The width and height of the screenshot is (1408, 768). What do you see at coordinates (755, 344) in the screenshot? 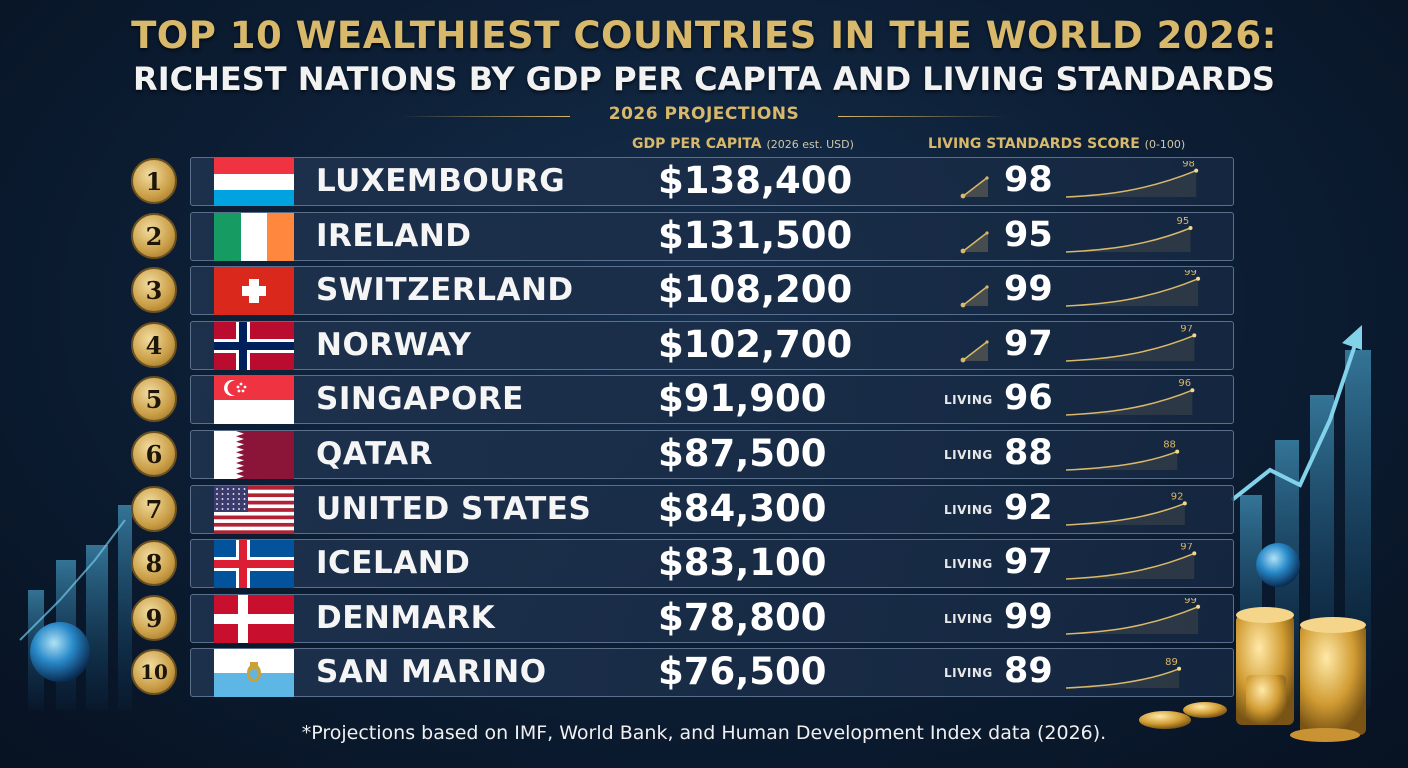
I see `gdp-value: $102,700` at bounding box center [755, 344].